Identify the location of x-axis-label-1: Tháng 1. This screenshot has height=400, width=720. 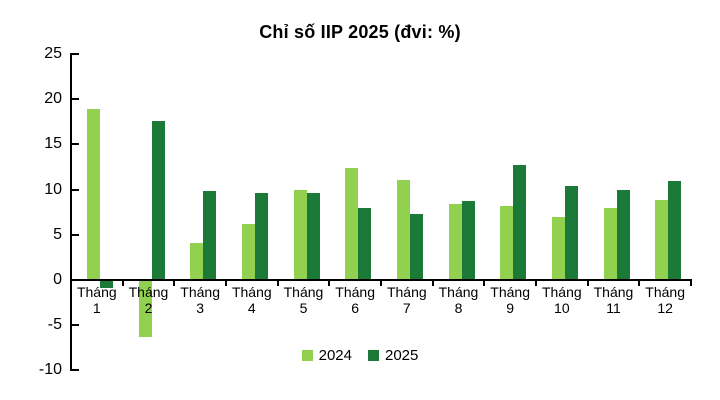
(97, 300).